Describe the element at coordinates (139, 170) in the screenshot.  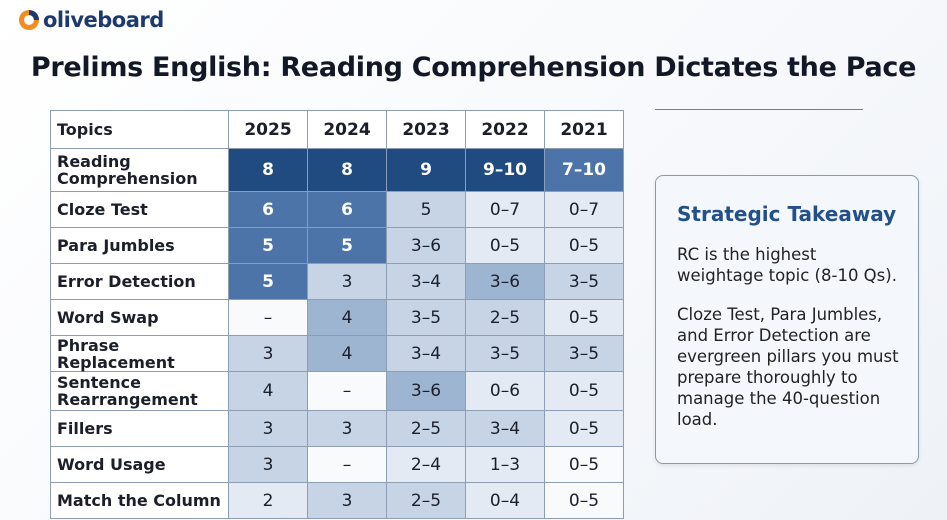
I see `topic-cell: Reading Comprehension` at that location.